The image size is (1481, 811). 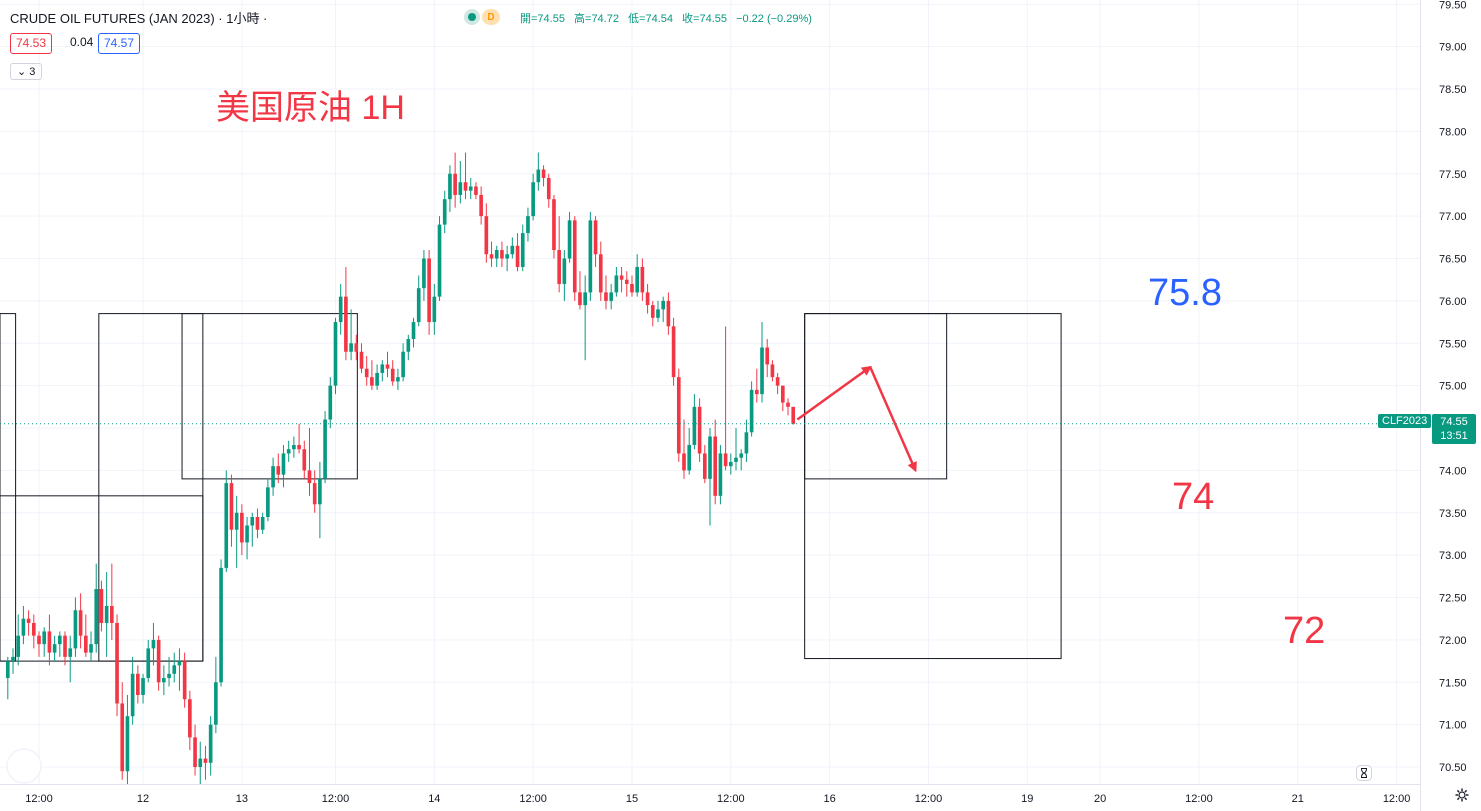 I want to click on x-tick-label: 12, so click(x=143, y=799).